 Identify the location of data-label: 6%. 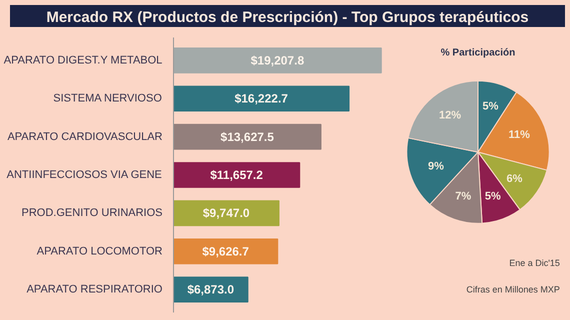
(514, 178).